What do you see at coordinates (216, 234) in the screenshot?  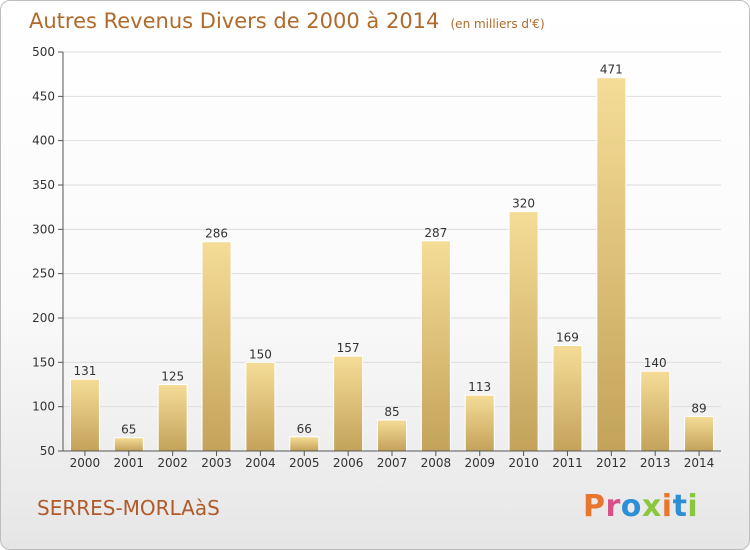 I see `data-label: 286` at bounding box center [216, 234].